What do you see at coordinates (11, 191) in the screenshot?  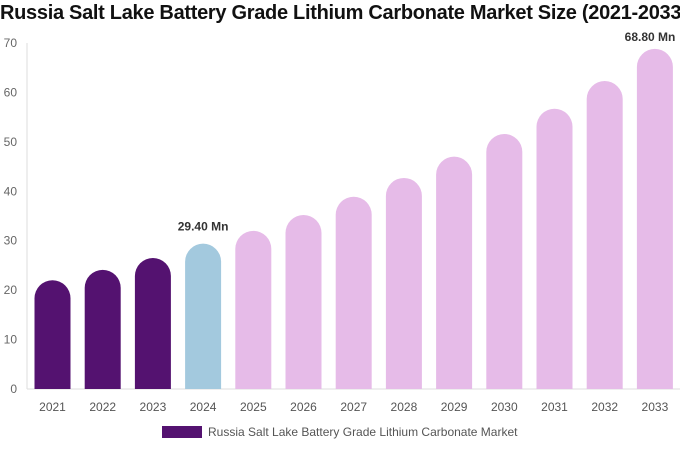 I see `y-tick-label: 40` at bounding box center [11, 191].